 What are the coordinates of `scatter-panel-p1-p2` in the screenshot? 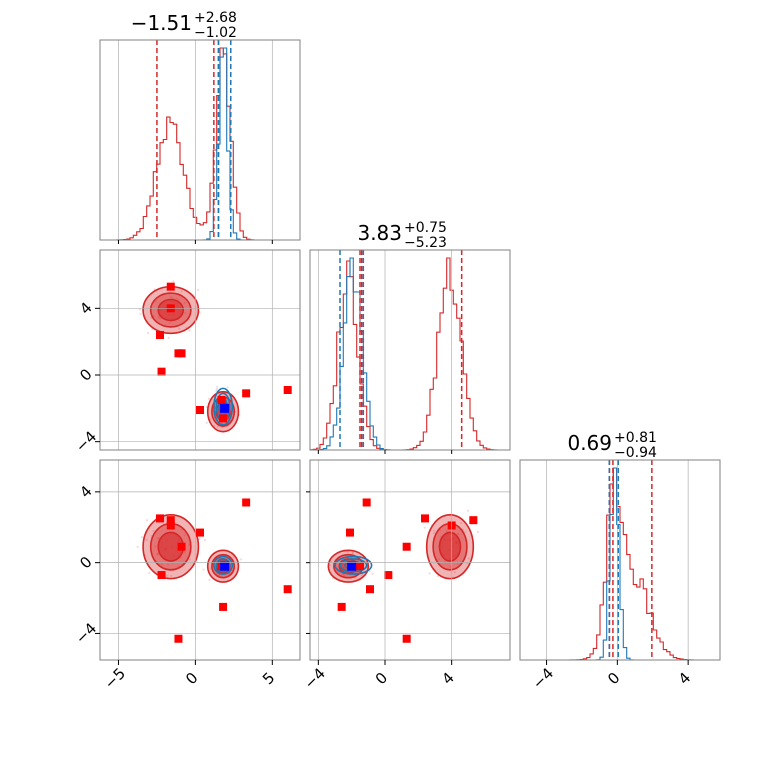 It's located at (403, 570).